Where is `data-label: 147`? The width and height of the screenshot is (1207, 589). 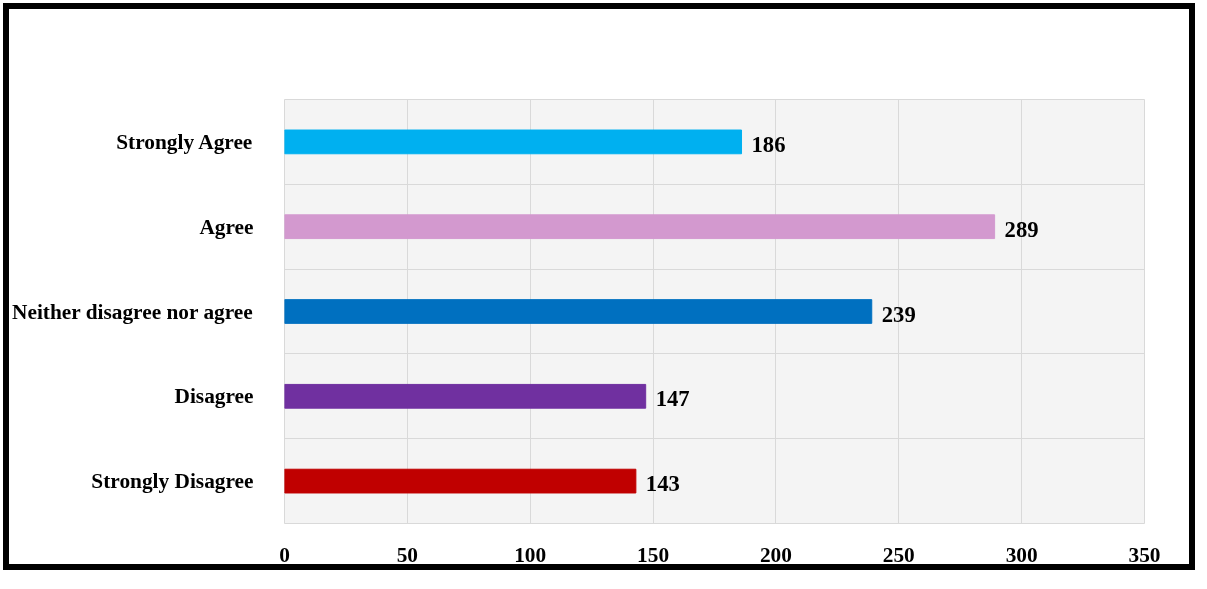
data-label: 147 is located at coordinates (672, 399).